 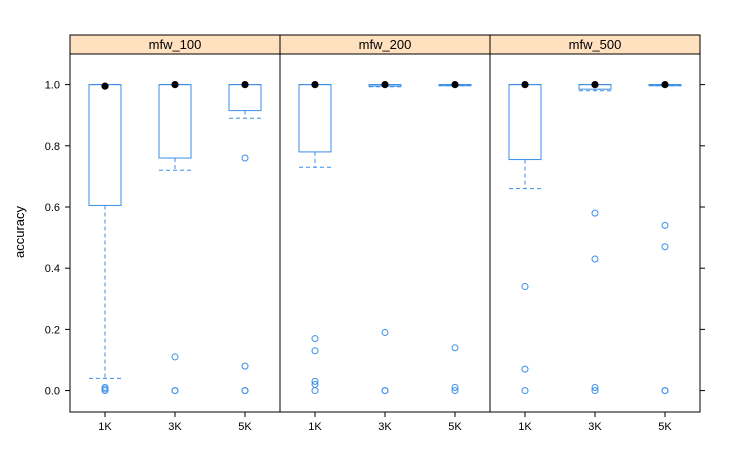 What do you see at coordinates (52, 147) in the screenshot?
I see `y-tick-label: 0.8` at bounding box center [52, 147].